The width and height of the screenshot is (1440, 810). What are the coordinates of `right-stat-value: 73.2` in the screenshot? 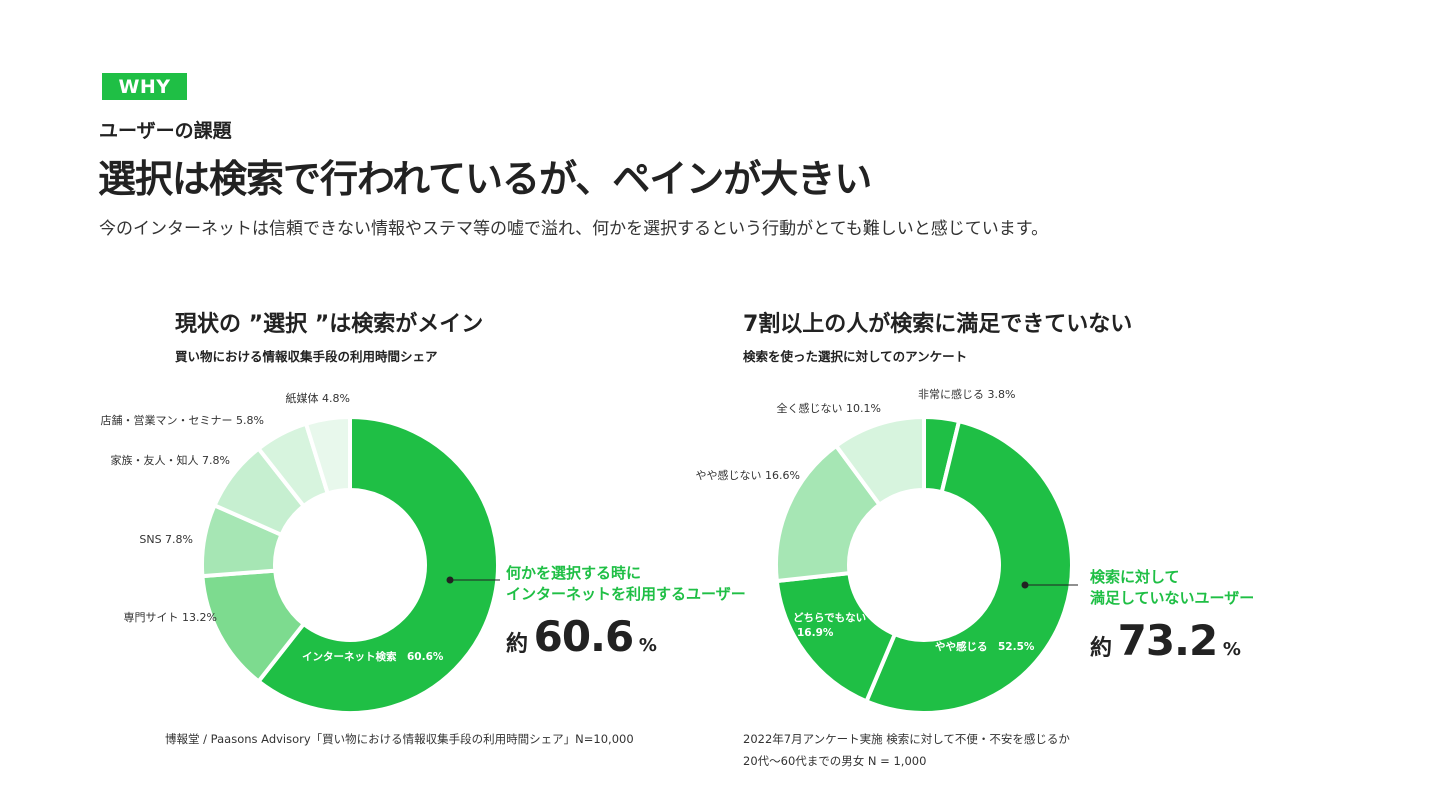 It's located at (1168, 640).